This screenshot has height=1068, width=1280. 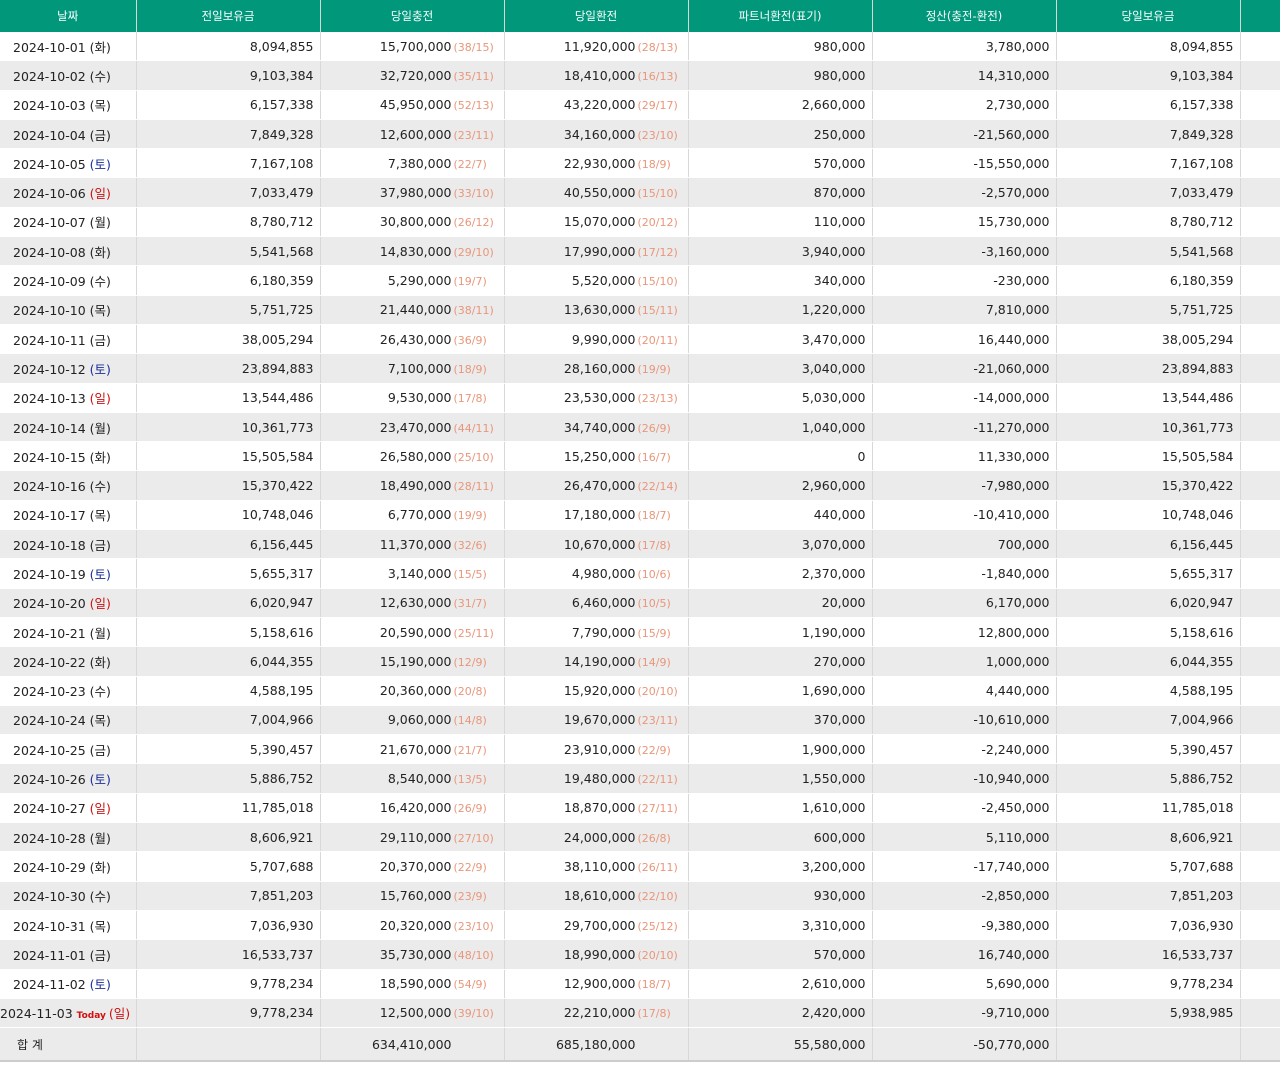 I want to click on current-balance: 5,886,752, so click(x=1148, y=778).